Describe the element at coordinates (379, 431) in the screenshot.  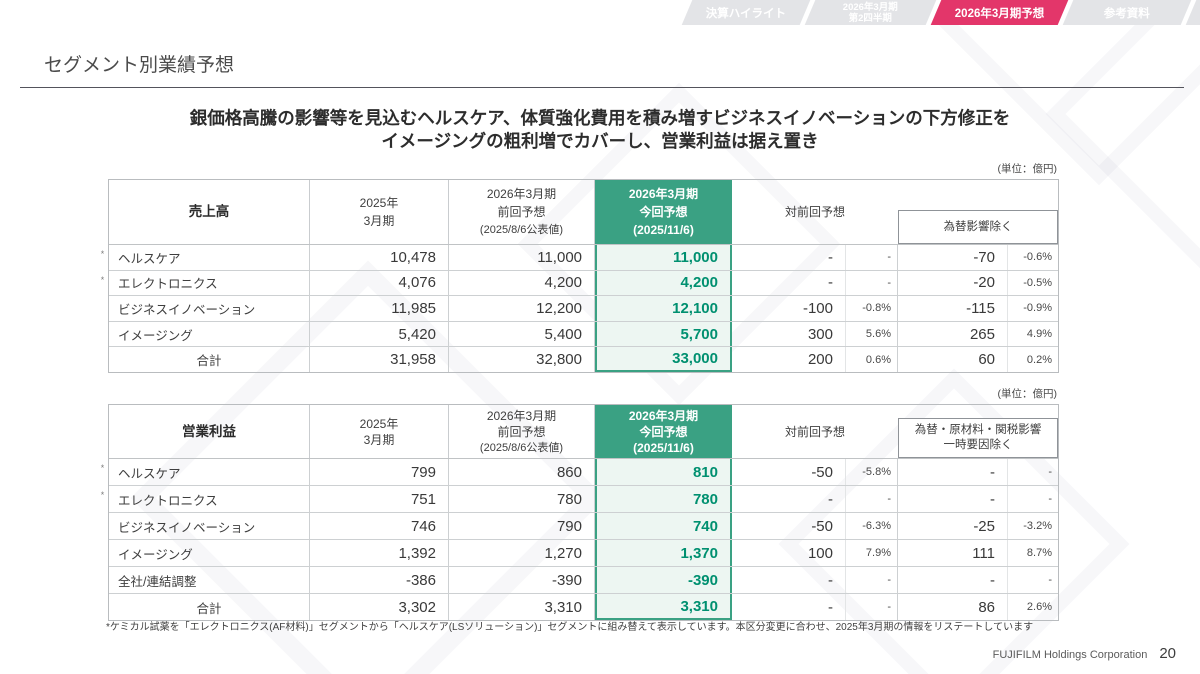
I see `col-header-fy2025: 2025年 3月期` at that location.